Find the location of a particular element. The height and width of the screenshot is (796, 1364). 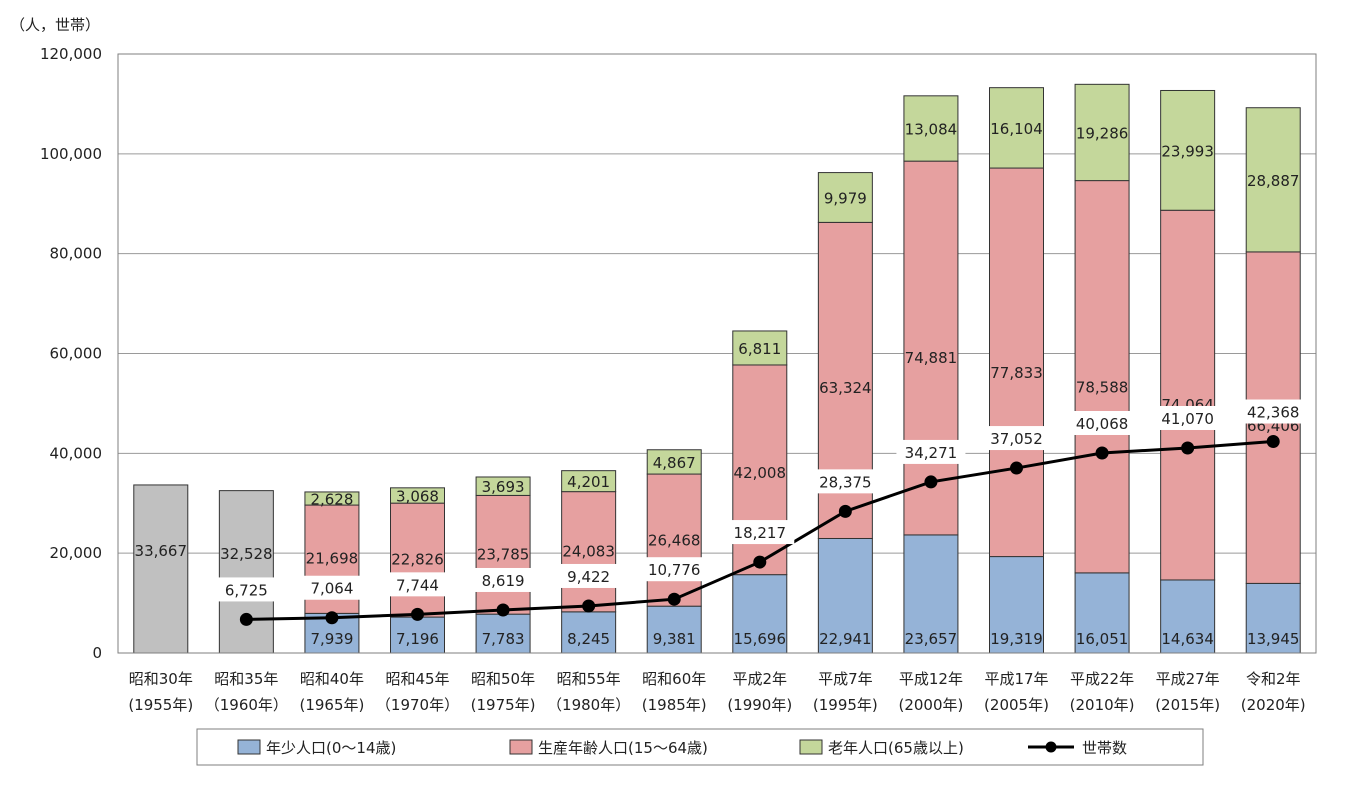

total-bar-label: 33,667 is located at coordinates (161, 551).